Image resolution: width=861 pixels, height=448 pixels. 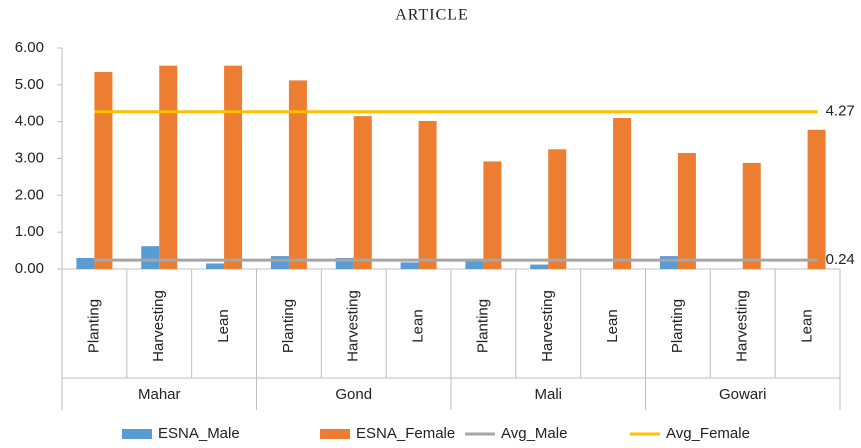 I want to click on group-label: Mali, so click(x=548, y=394).